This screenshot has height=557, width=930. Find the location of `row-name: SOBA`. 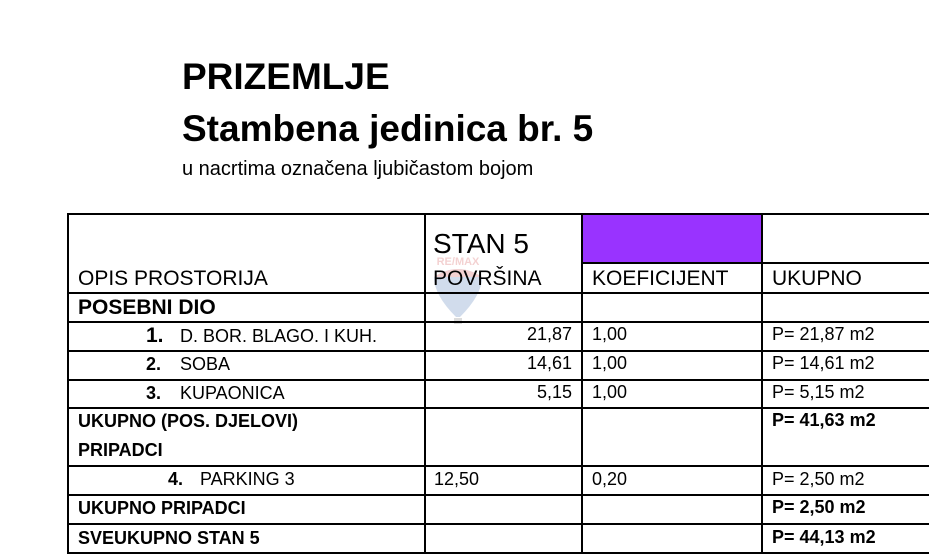

row-name: SOBA is located at coordinates (205, 364).